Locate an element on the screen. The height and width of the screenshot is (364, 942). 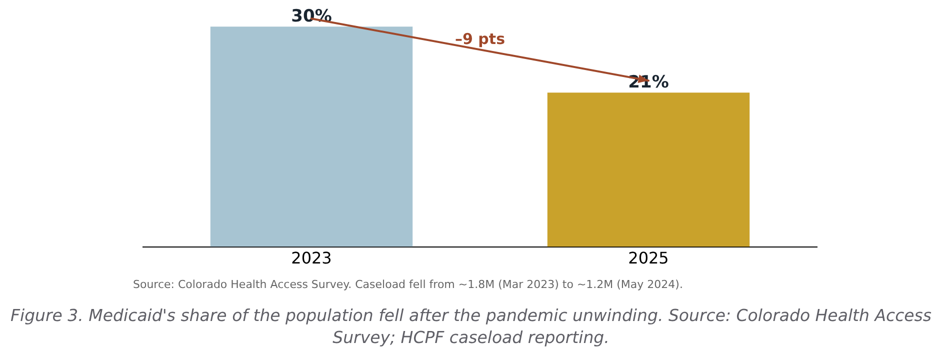
data-label: 30% is located at coordinates (311, 16).